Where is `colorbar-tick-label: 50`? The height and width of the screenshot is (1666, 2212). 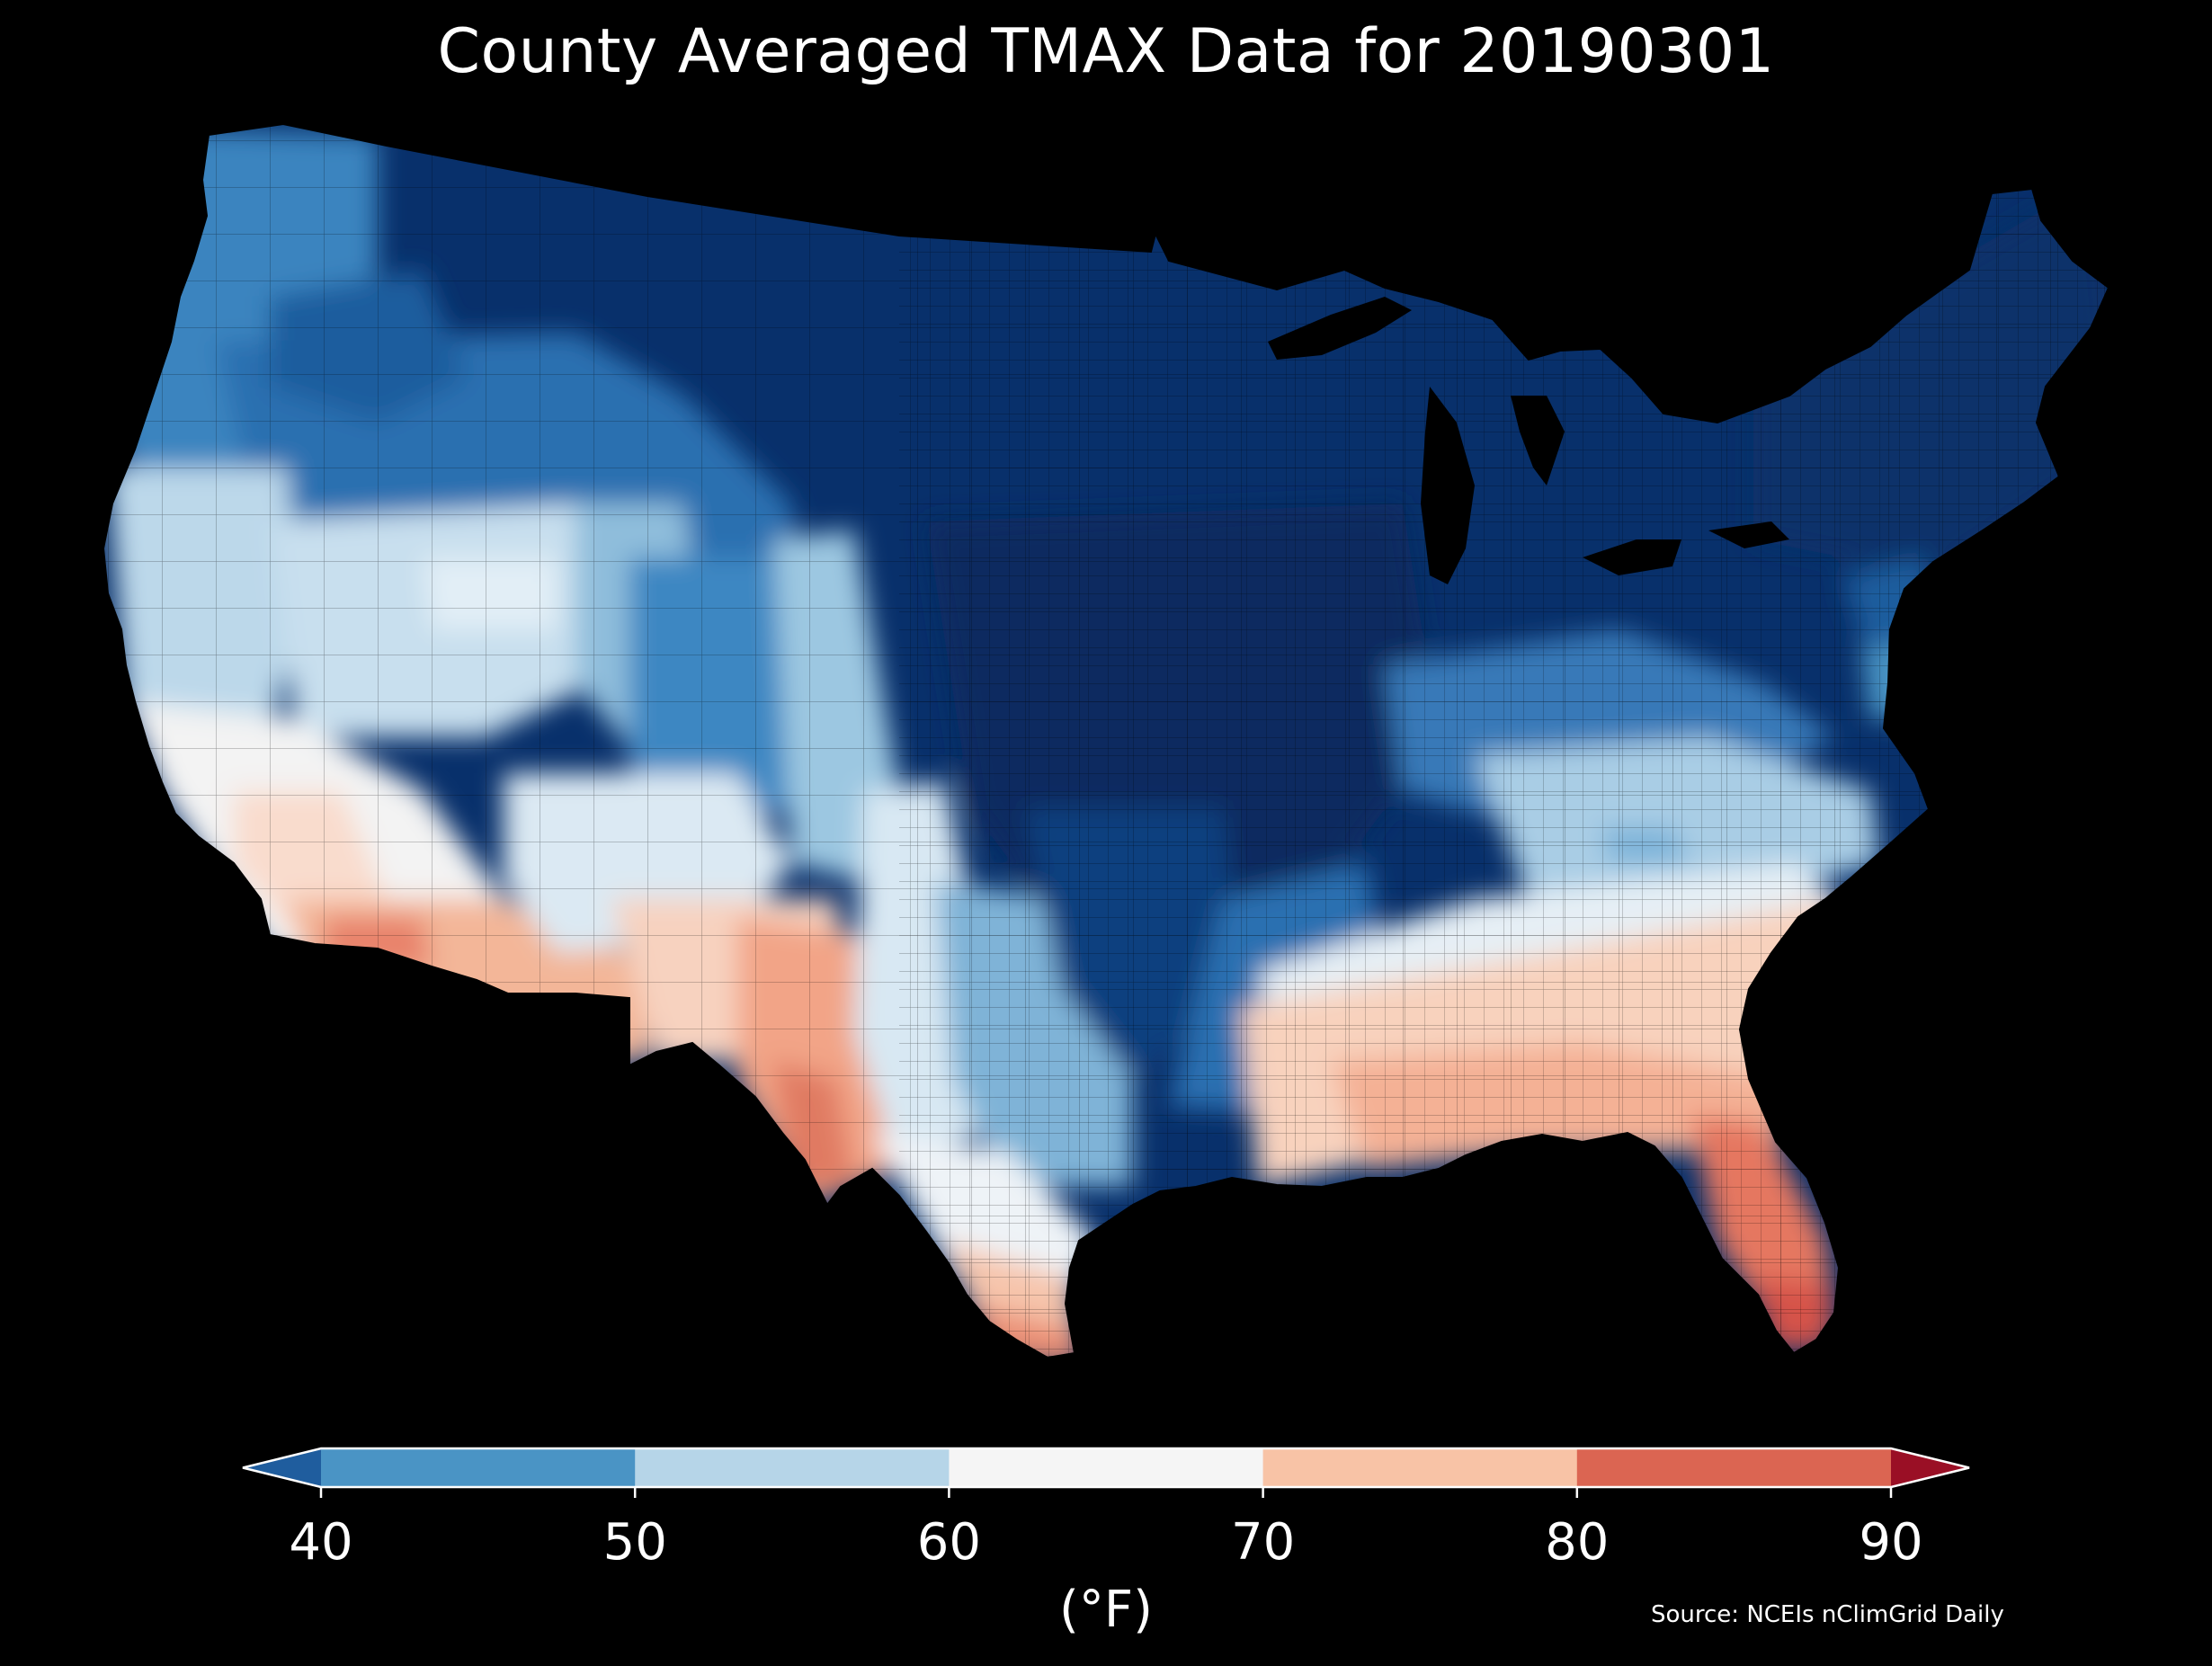 colorbar-tick-label: 50 is located at coordinates (635, 1542).